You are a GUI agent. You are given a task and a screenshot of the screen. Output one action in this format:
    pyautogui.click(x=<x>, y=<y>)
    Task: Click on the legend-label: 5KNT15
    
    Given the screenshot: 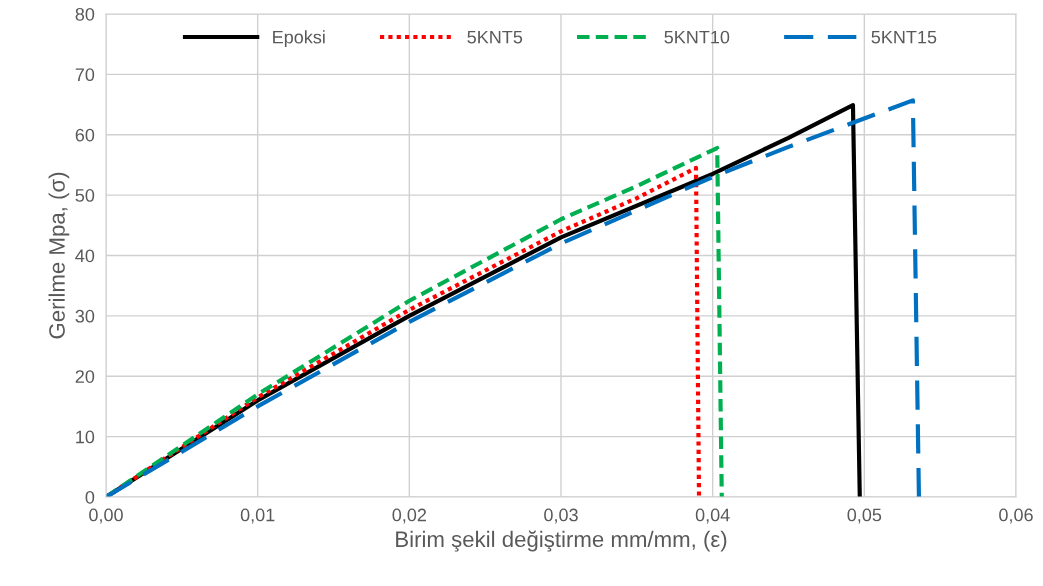 What is the action you would take?
    pyautogui.click(x=904, y=37)
    